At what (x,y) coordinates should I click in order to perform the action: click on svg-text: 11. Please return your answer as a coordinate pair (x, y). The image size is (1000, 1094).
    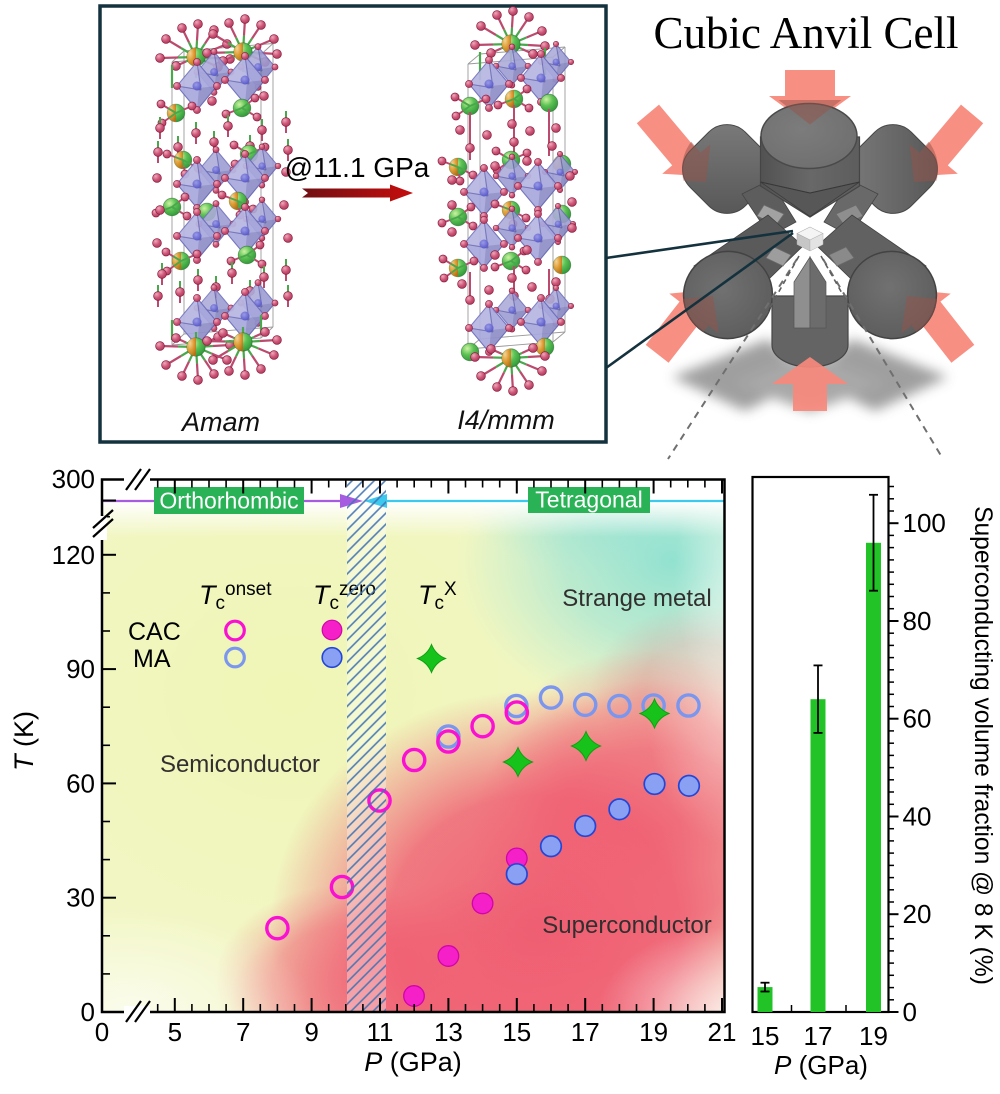
    Looking at the image, I should click on (380, 1032).